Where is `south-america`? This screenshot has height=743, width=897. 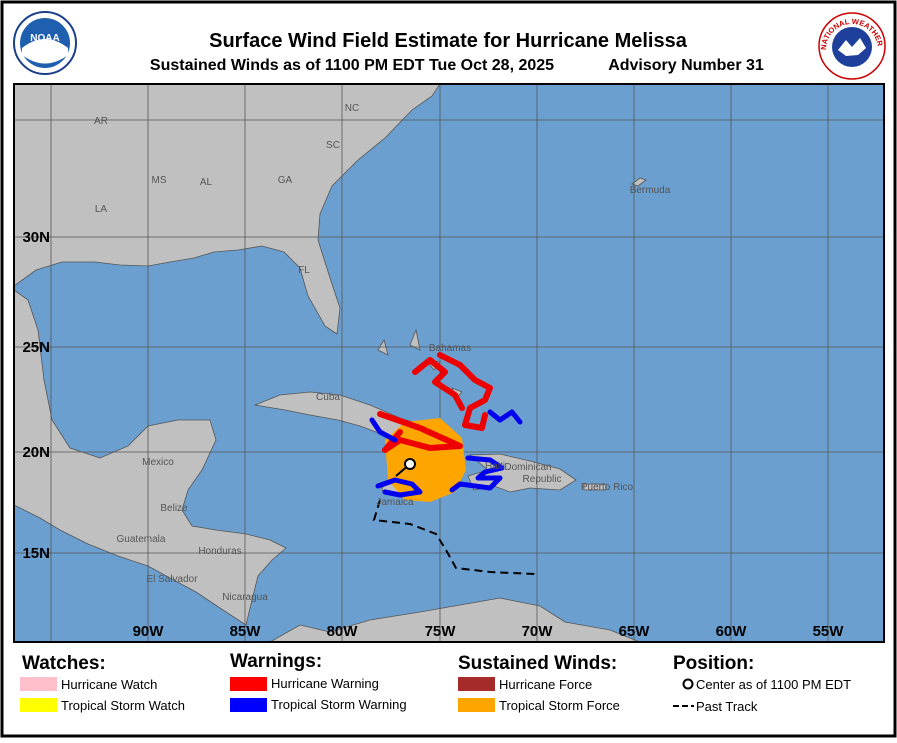 south-america is located at coordinates (455, 619).